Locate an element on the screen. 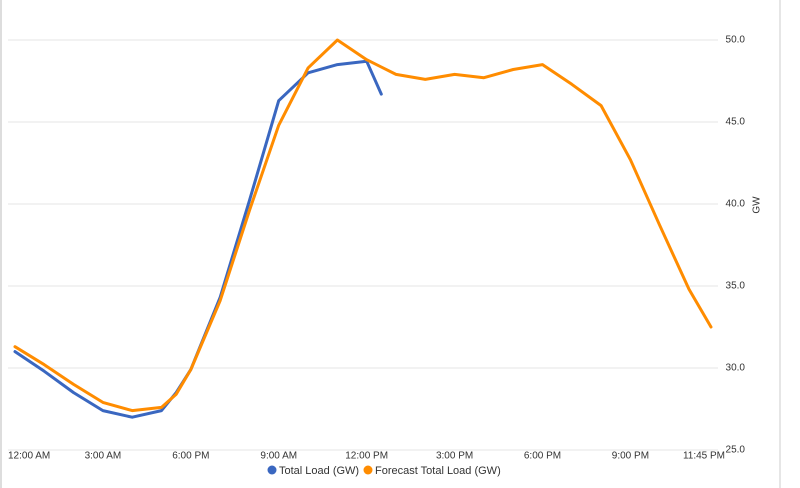 Image resolution: width=800 pixels, height=488 pixels. y-tick-label: 25.0 is located at coordinates (736, 450).